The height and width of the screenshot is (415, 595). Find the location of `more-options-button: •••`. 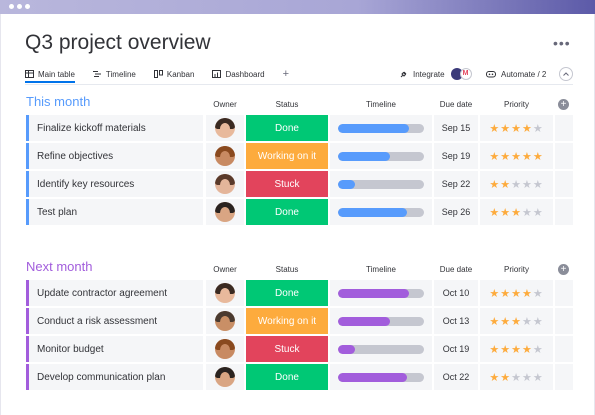

more-options-button: ••• is located at coordinates (562, 43).